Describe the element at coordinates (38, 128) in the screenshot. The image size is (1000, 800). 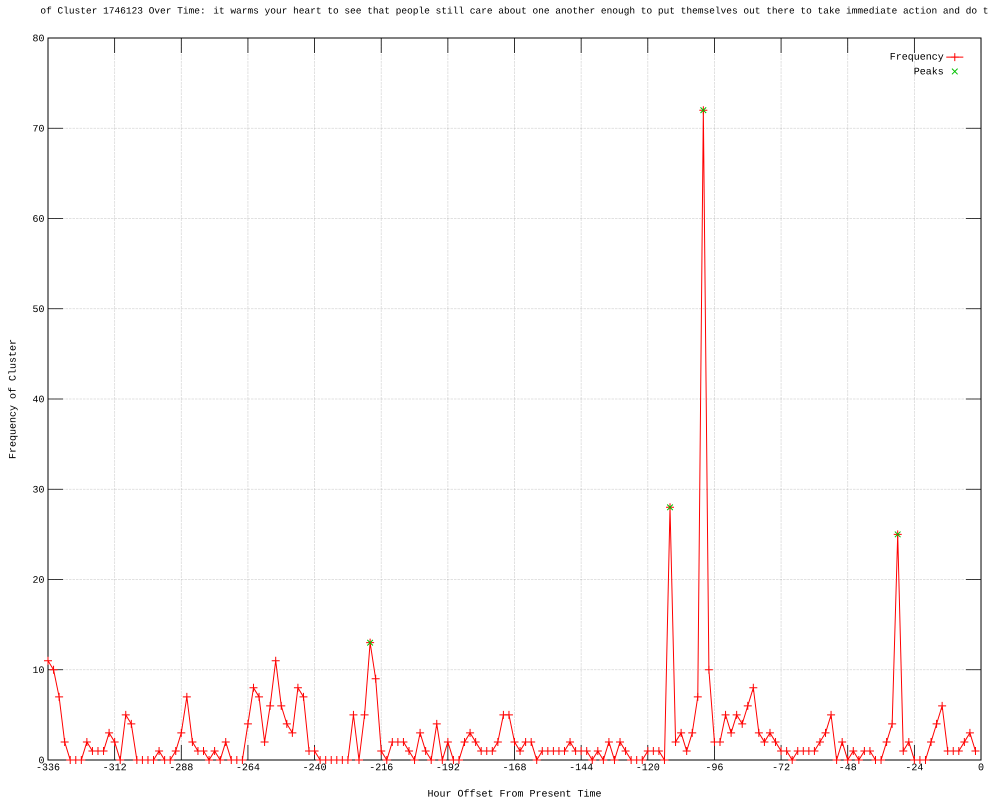
I see `y-tick-label: 70` at that location.